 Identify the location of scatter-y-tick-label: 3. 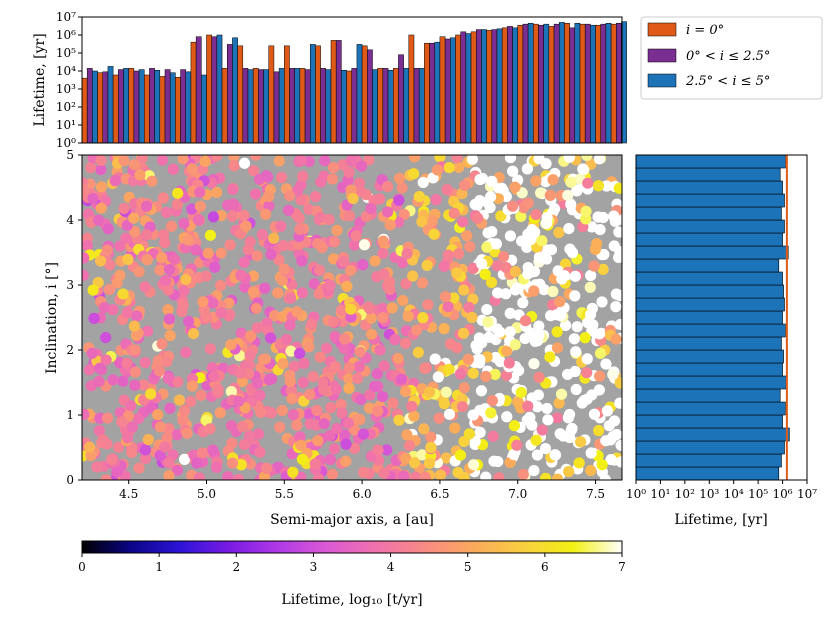
(70, 285).